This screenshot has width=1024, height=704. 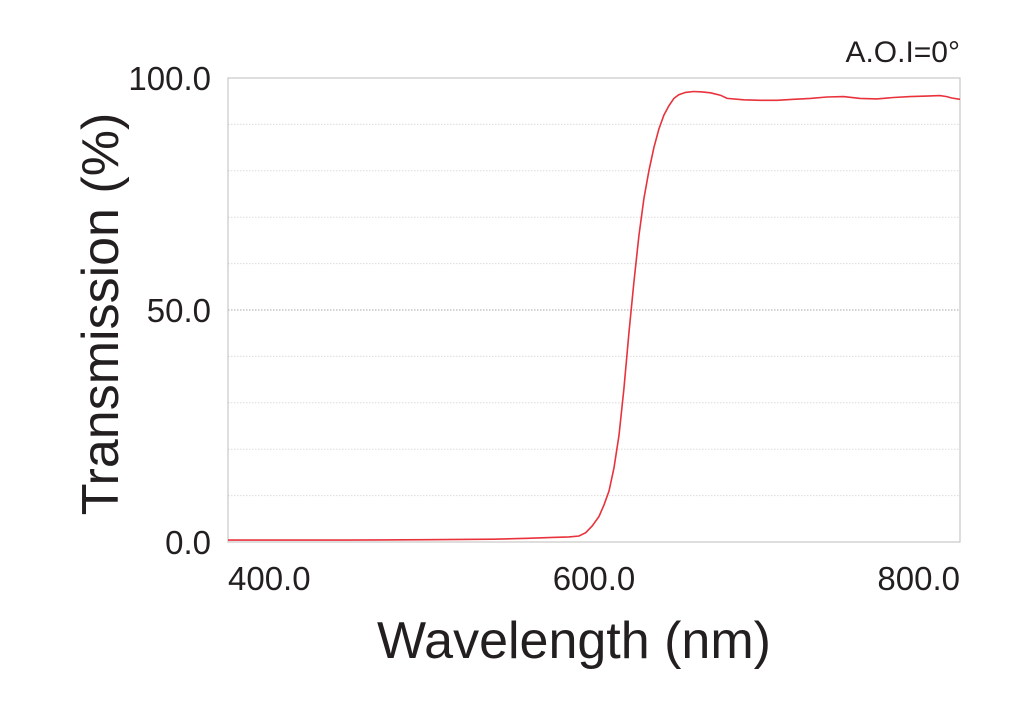 I want to click on x-tick-label: 600.0, so click(x=594, y=578).